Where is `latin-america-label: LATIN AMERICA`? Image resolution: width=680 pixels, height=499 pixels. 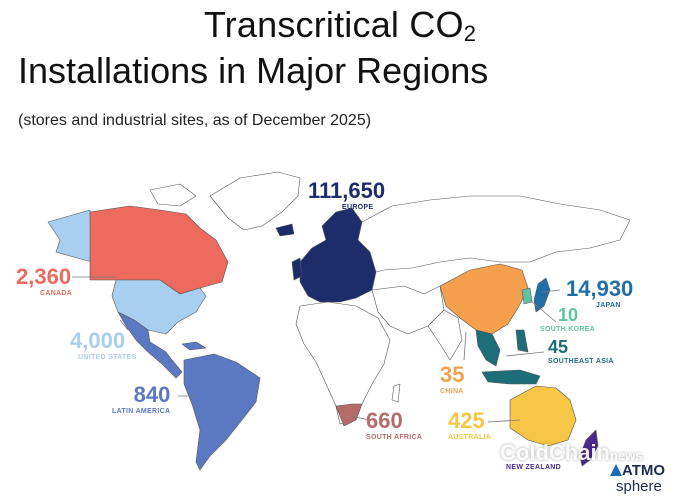
latin-america-label: LATIN AMERICA is located at coordinates (141, 411).